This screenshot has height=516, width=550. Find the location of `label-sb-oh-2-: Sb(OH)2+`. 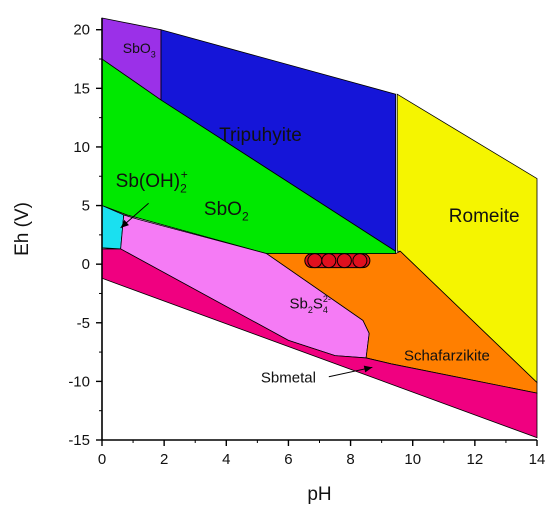

label-sb-oh-2-: Sb(OH)2+ is located at coordinates (152, 181).